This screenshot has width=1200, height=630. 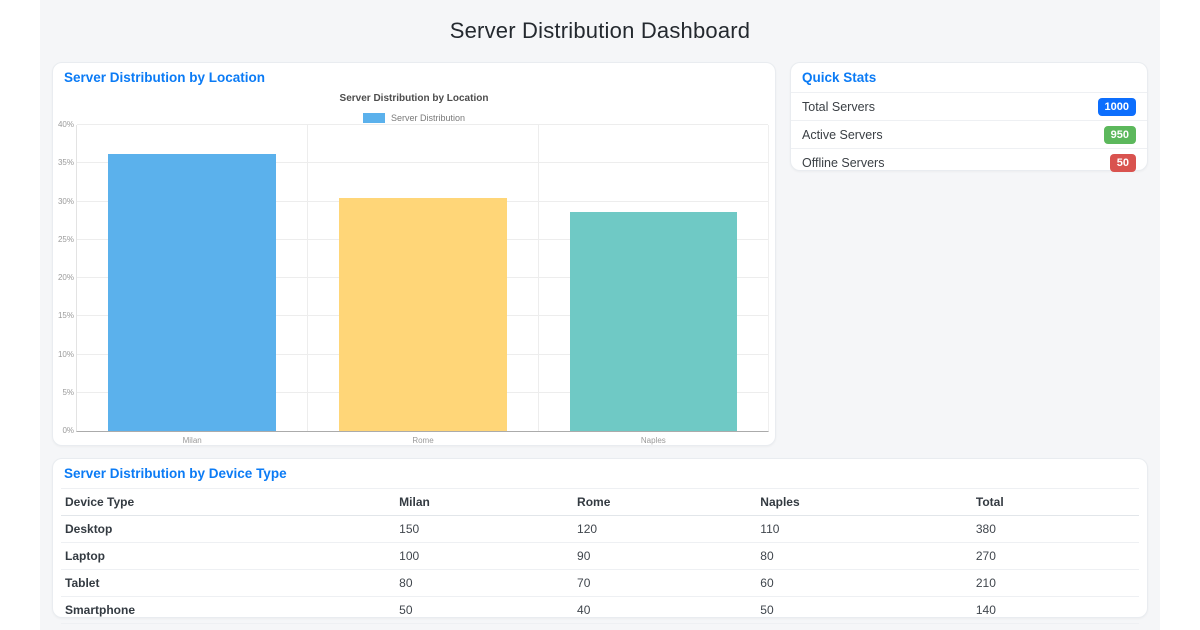 I want to click on stat-badge: 1000, so click(x=1116, y=106).